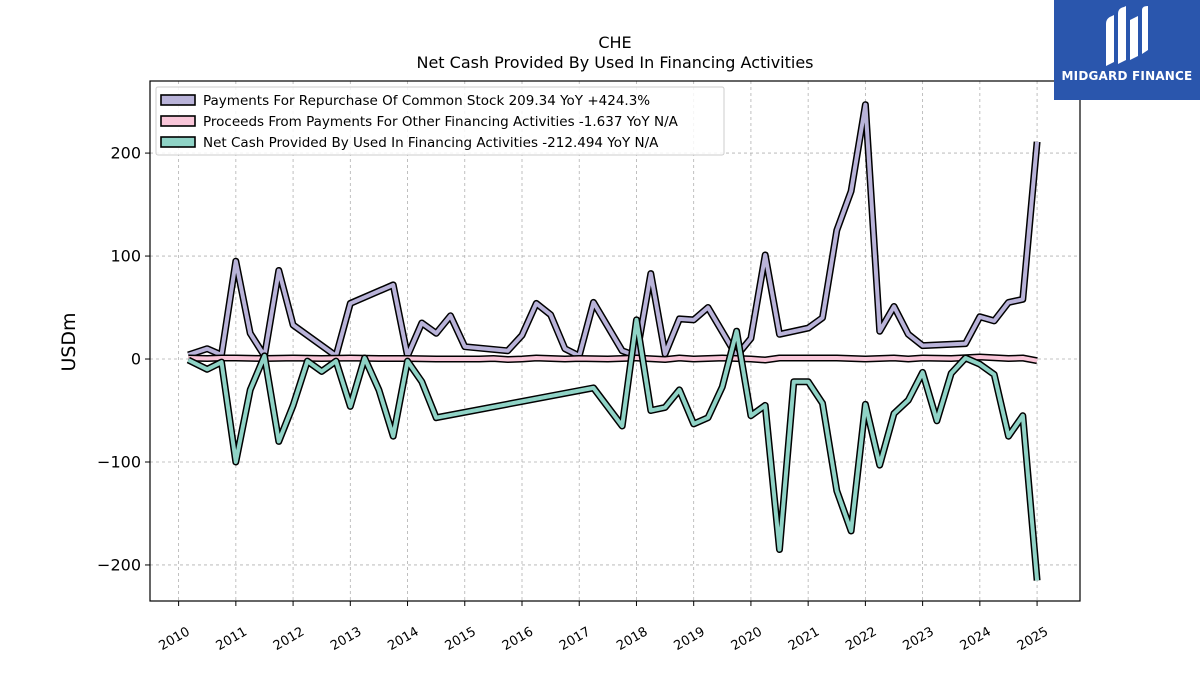 This screenshot has width=1200, height=675. I want to click on midgard-m-logo-icon, so click(1127, 36).